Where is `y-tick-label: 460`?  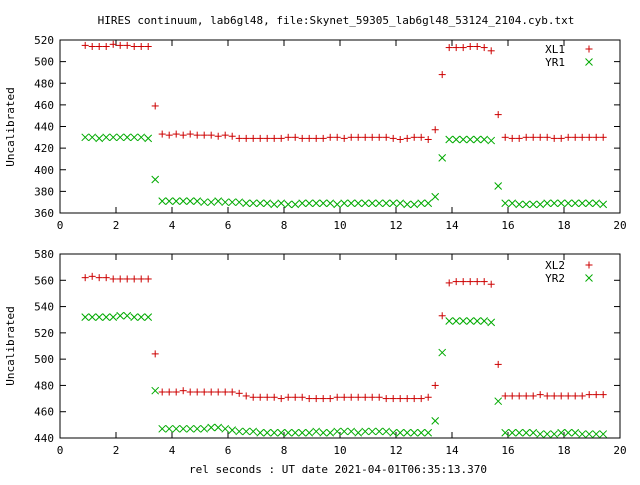 y-tick-label: 460 is located at coordinates (44, 412).